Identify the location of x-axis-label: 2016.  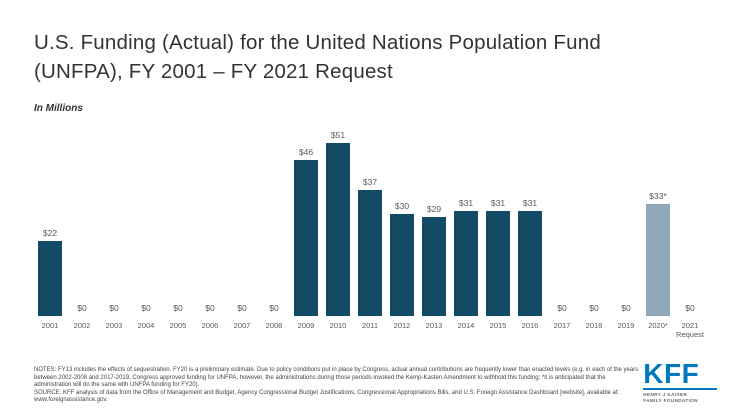
(530, 325).